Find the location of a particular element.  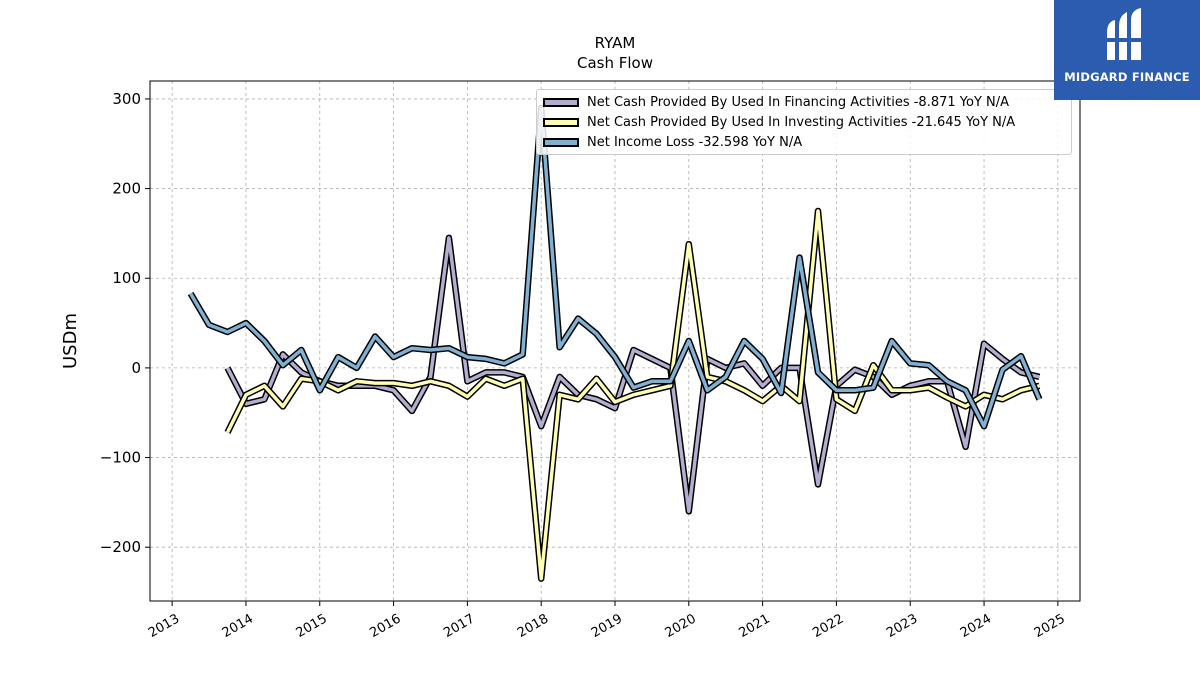

y-tick-label: 200 is located at coordinates (126, 189).